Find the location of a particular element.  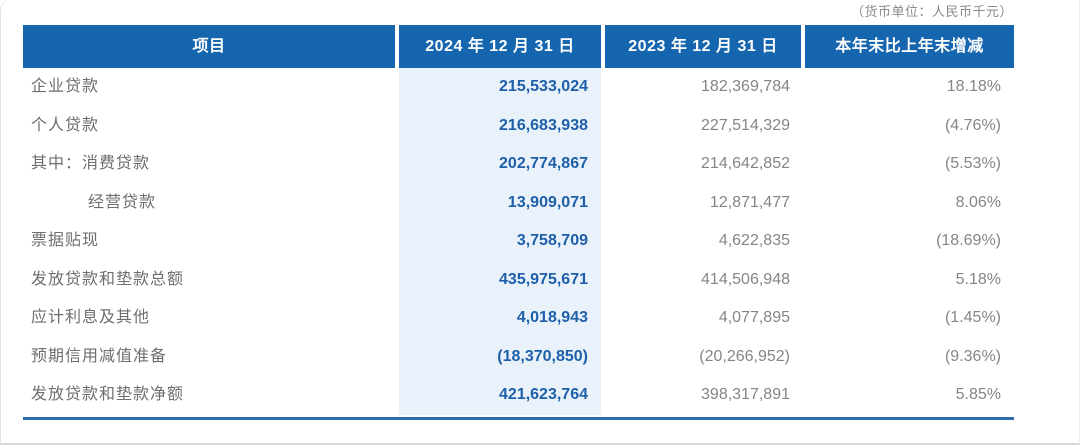

row-label: 企业贷款 is located at coordinates (65, 86).